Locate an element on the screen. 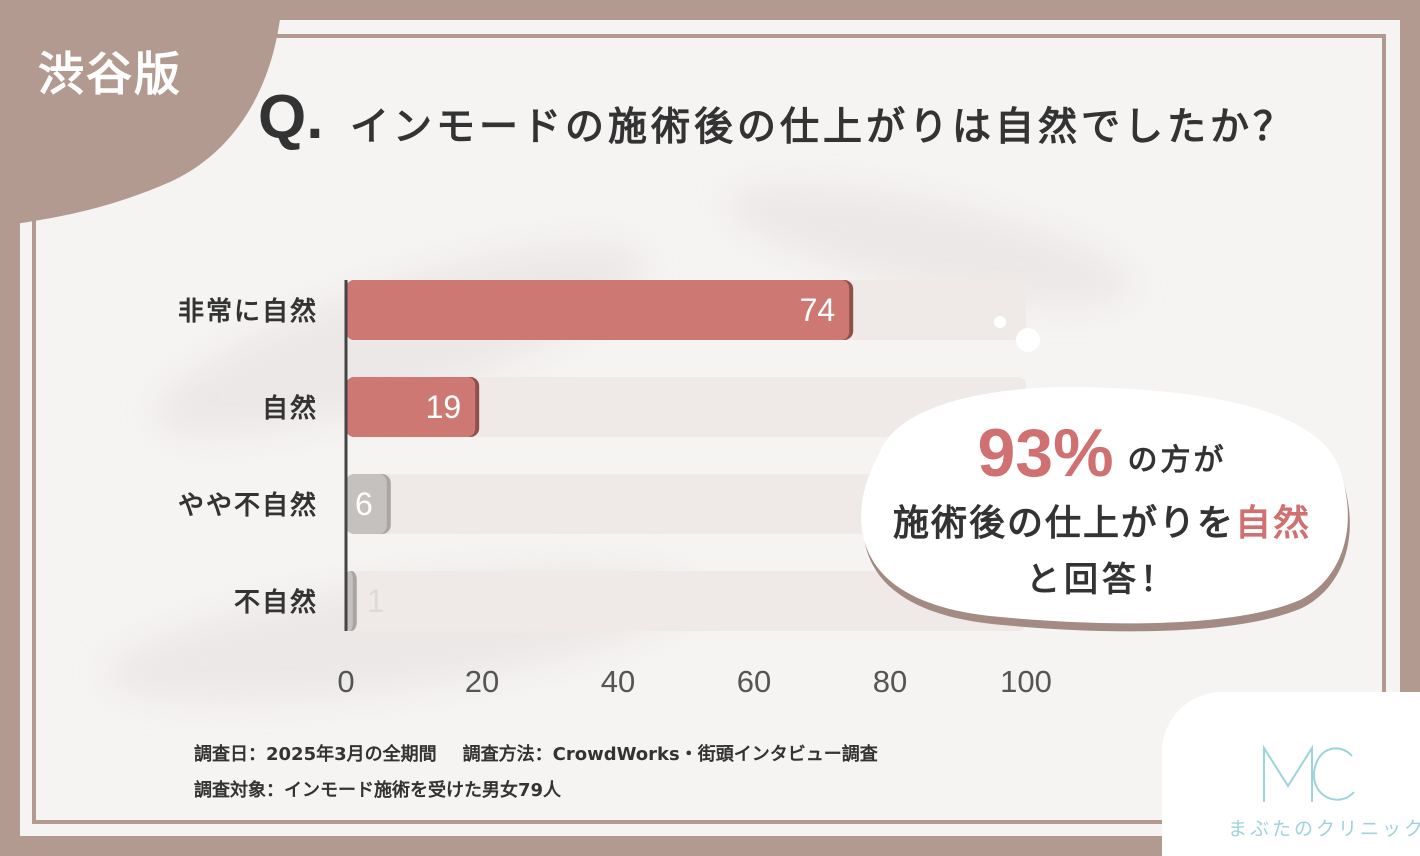 The image size is (1420, 856). logo-area is located at coordinates (1291, 774).